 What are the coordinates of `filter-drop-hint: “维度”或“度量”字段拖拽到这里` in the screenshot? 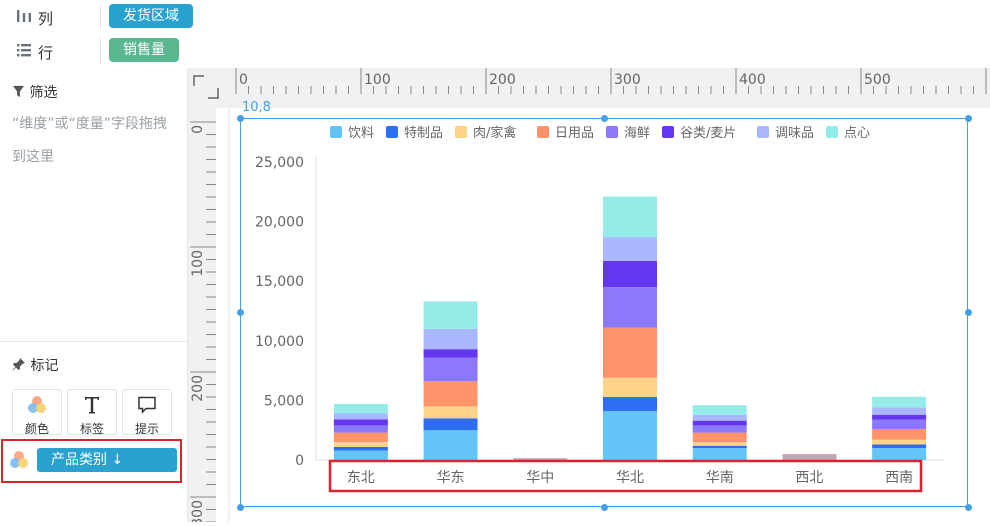 It's located at (90, 140).